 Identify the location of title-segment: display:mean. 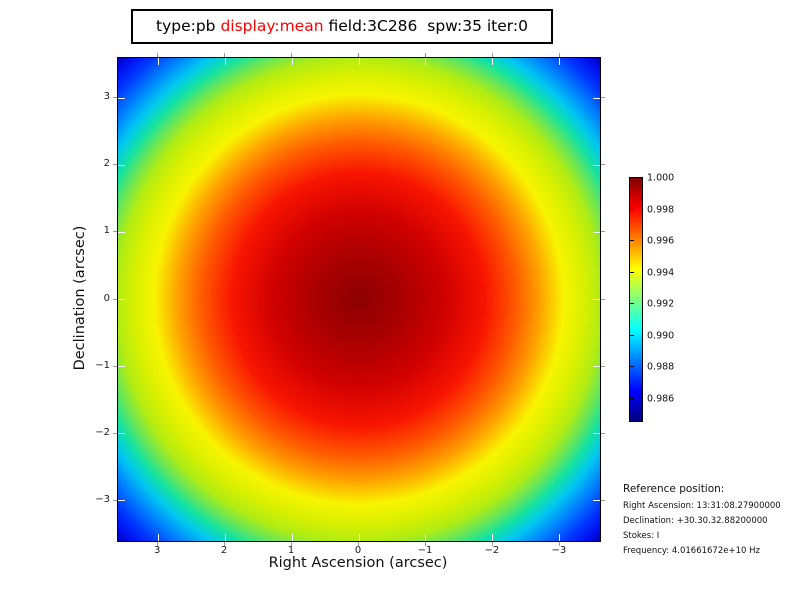
(272, 25).